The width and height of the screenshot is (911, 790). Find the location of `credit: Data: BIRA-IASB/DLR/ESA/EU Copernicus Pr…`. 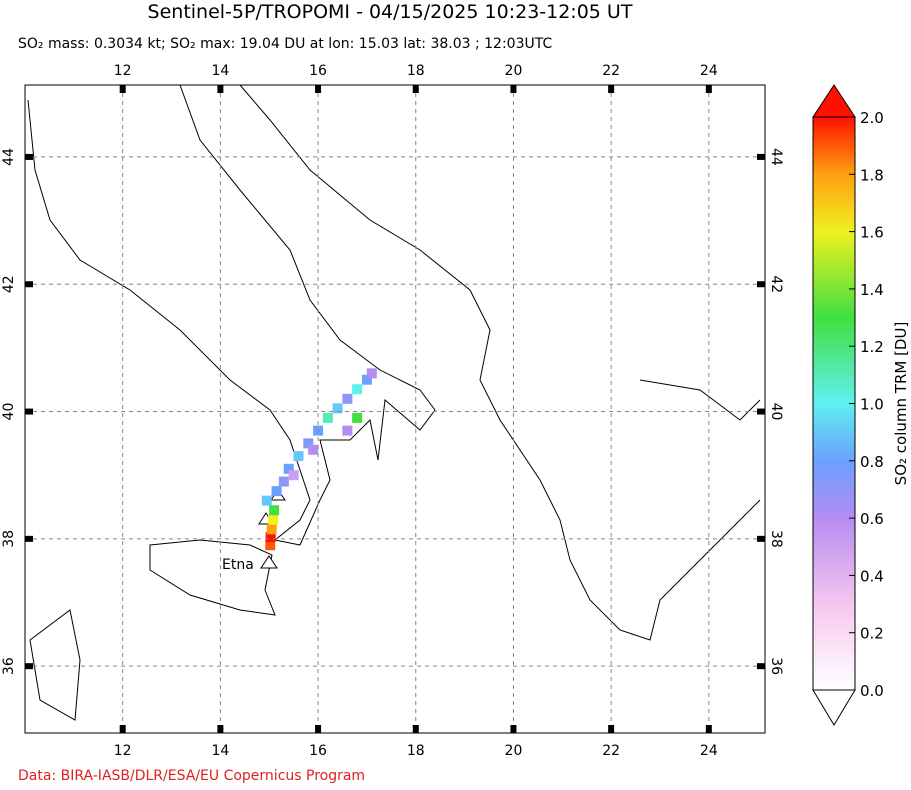

credit: Data: BIRA-IASB/DLR/ESA/EU Copernicus Pr… is located at coordinates (191, 776).